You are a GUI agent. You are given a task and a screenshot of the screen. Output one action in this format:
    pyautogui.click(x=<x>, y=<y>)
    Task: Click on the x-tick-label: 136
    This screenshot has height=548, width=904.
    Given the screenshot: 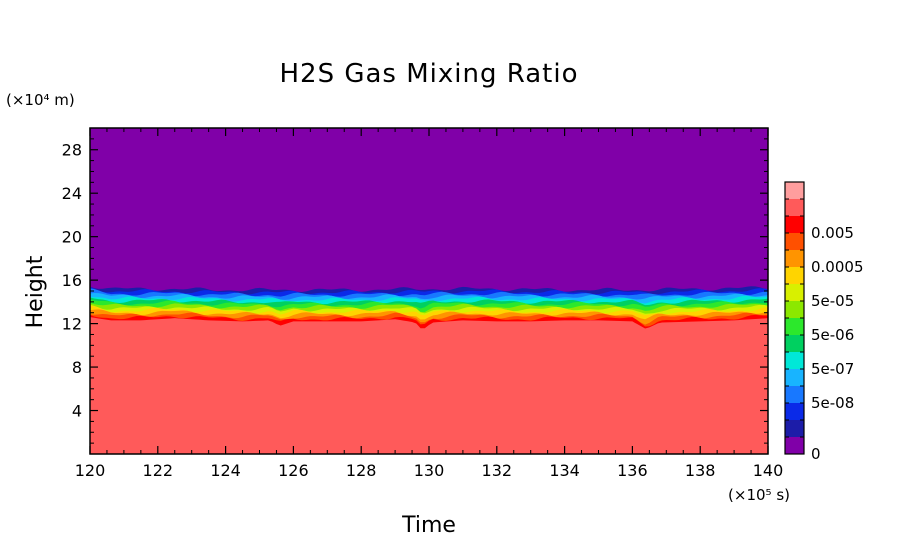 What is the action you would take?
    pyautogui.click(x=632, y=470)
    